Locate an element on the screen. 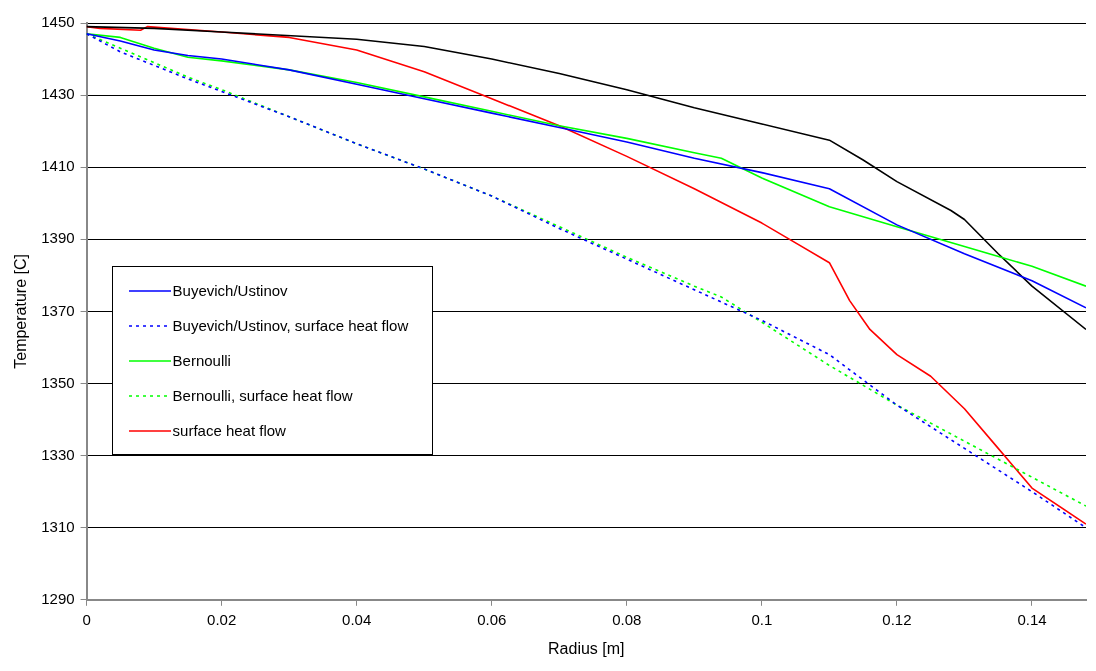 The image size is (1096, 671). x-tick-label: 0 is located at coordinates (86, 619).